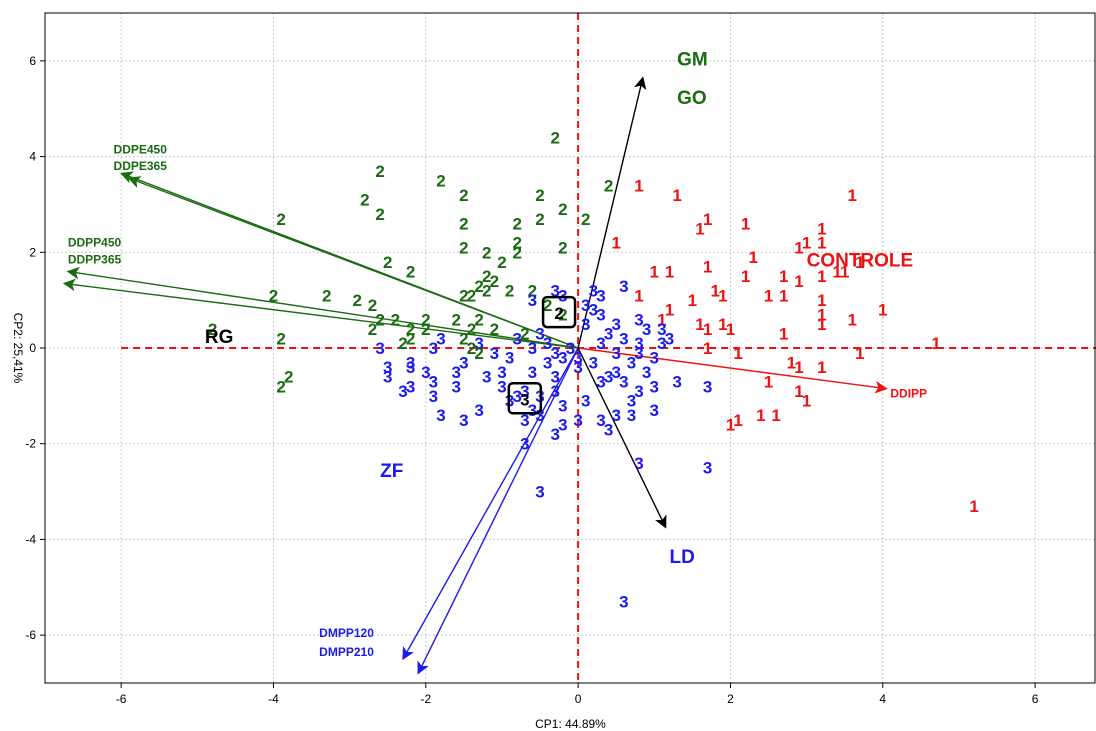 The width and height of the screenshot is (1096, 731). What do you see at coordinates (682, 557) in the screenshot?
I see `group-label-ld: LD` at bounding box center [682, 557].